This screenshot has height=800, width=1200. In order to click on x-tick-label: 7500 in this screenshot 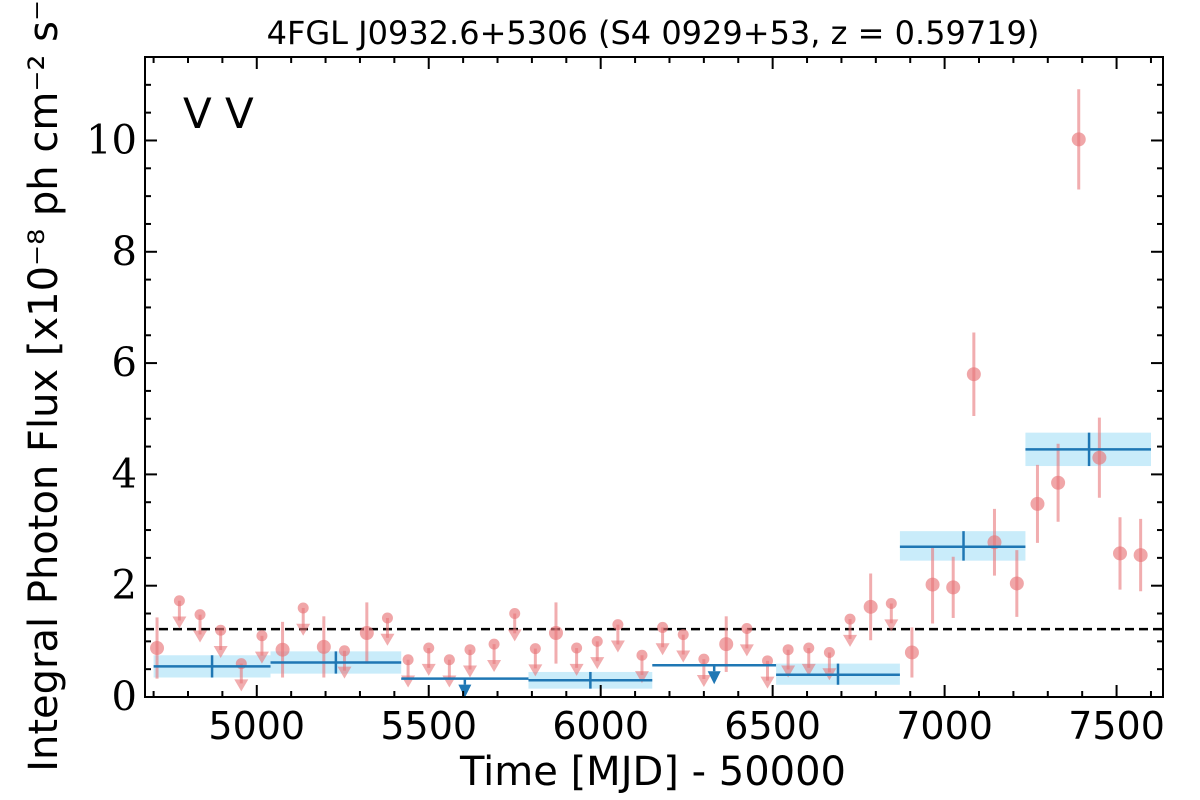, I will do `click(1116, 726)`.